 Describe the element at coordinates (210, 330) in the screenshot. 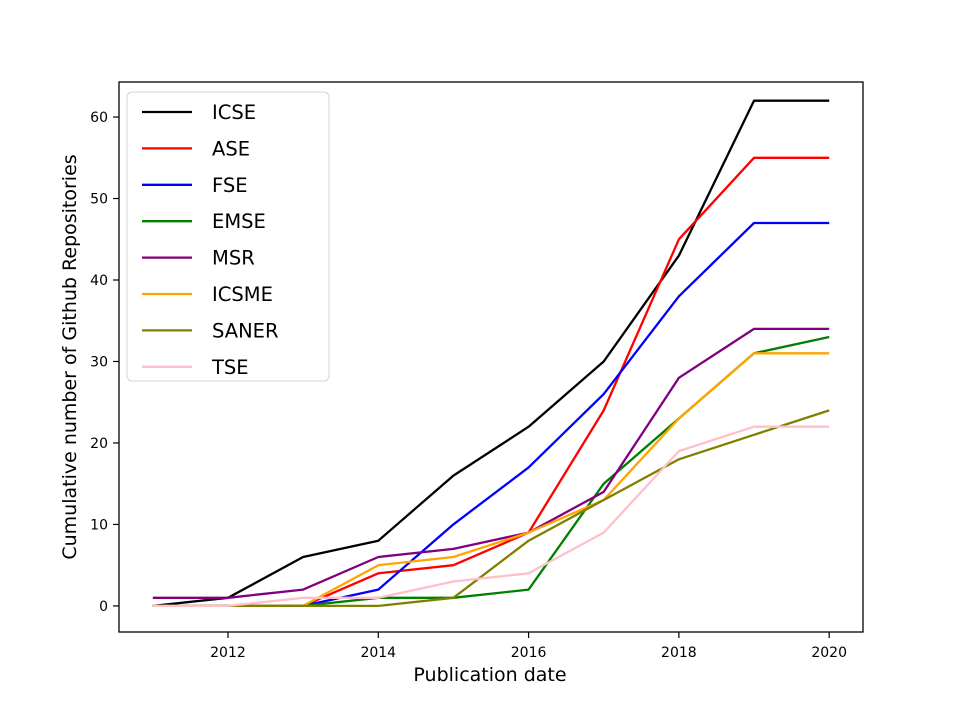

I see `legend-entry-saner: SANER` at that location.